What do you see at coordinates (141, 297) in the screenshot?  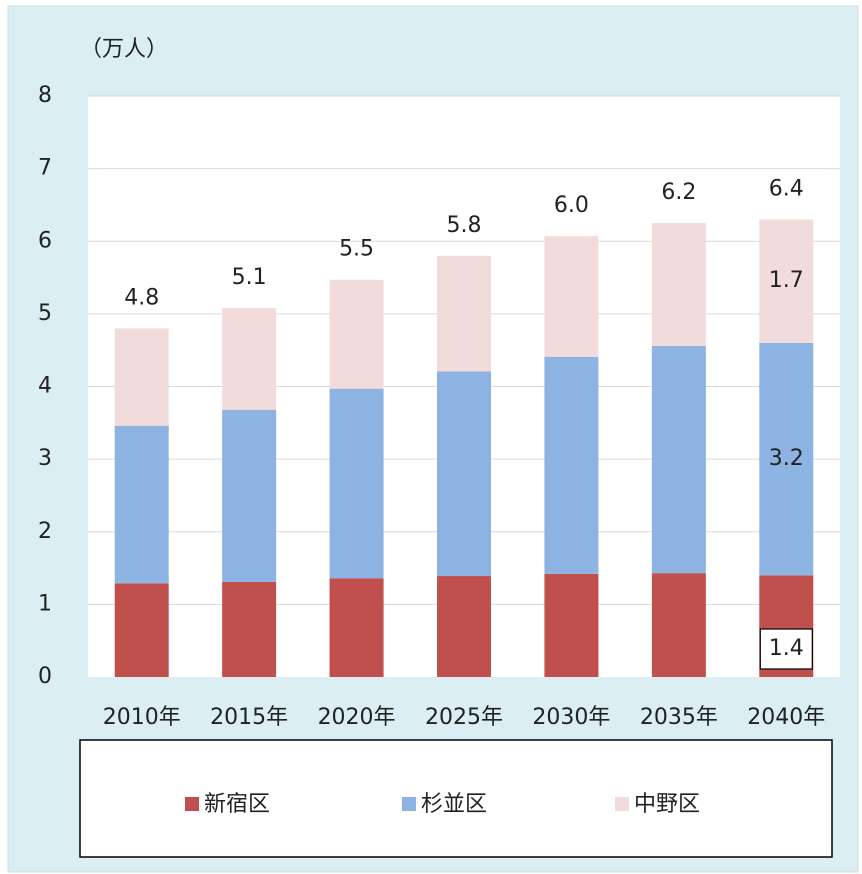 I see `total-label: 4.8` at bounding box center [141, 297].